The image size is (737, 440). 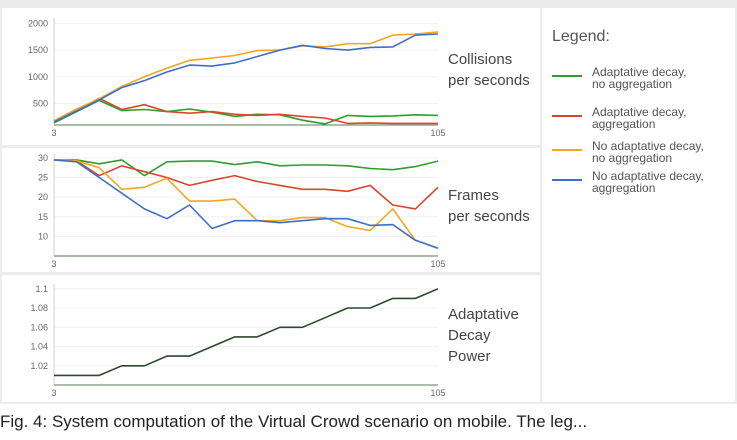 What do you see at coordinates (38, 50) in the screenshot?
I see `y-tick-label: 1500` at bounding box center [38, 50].